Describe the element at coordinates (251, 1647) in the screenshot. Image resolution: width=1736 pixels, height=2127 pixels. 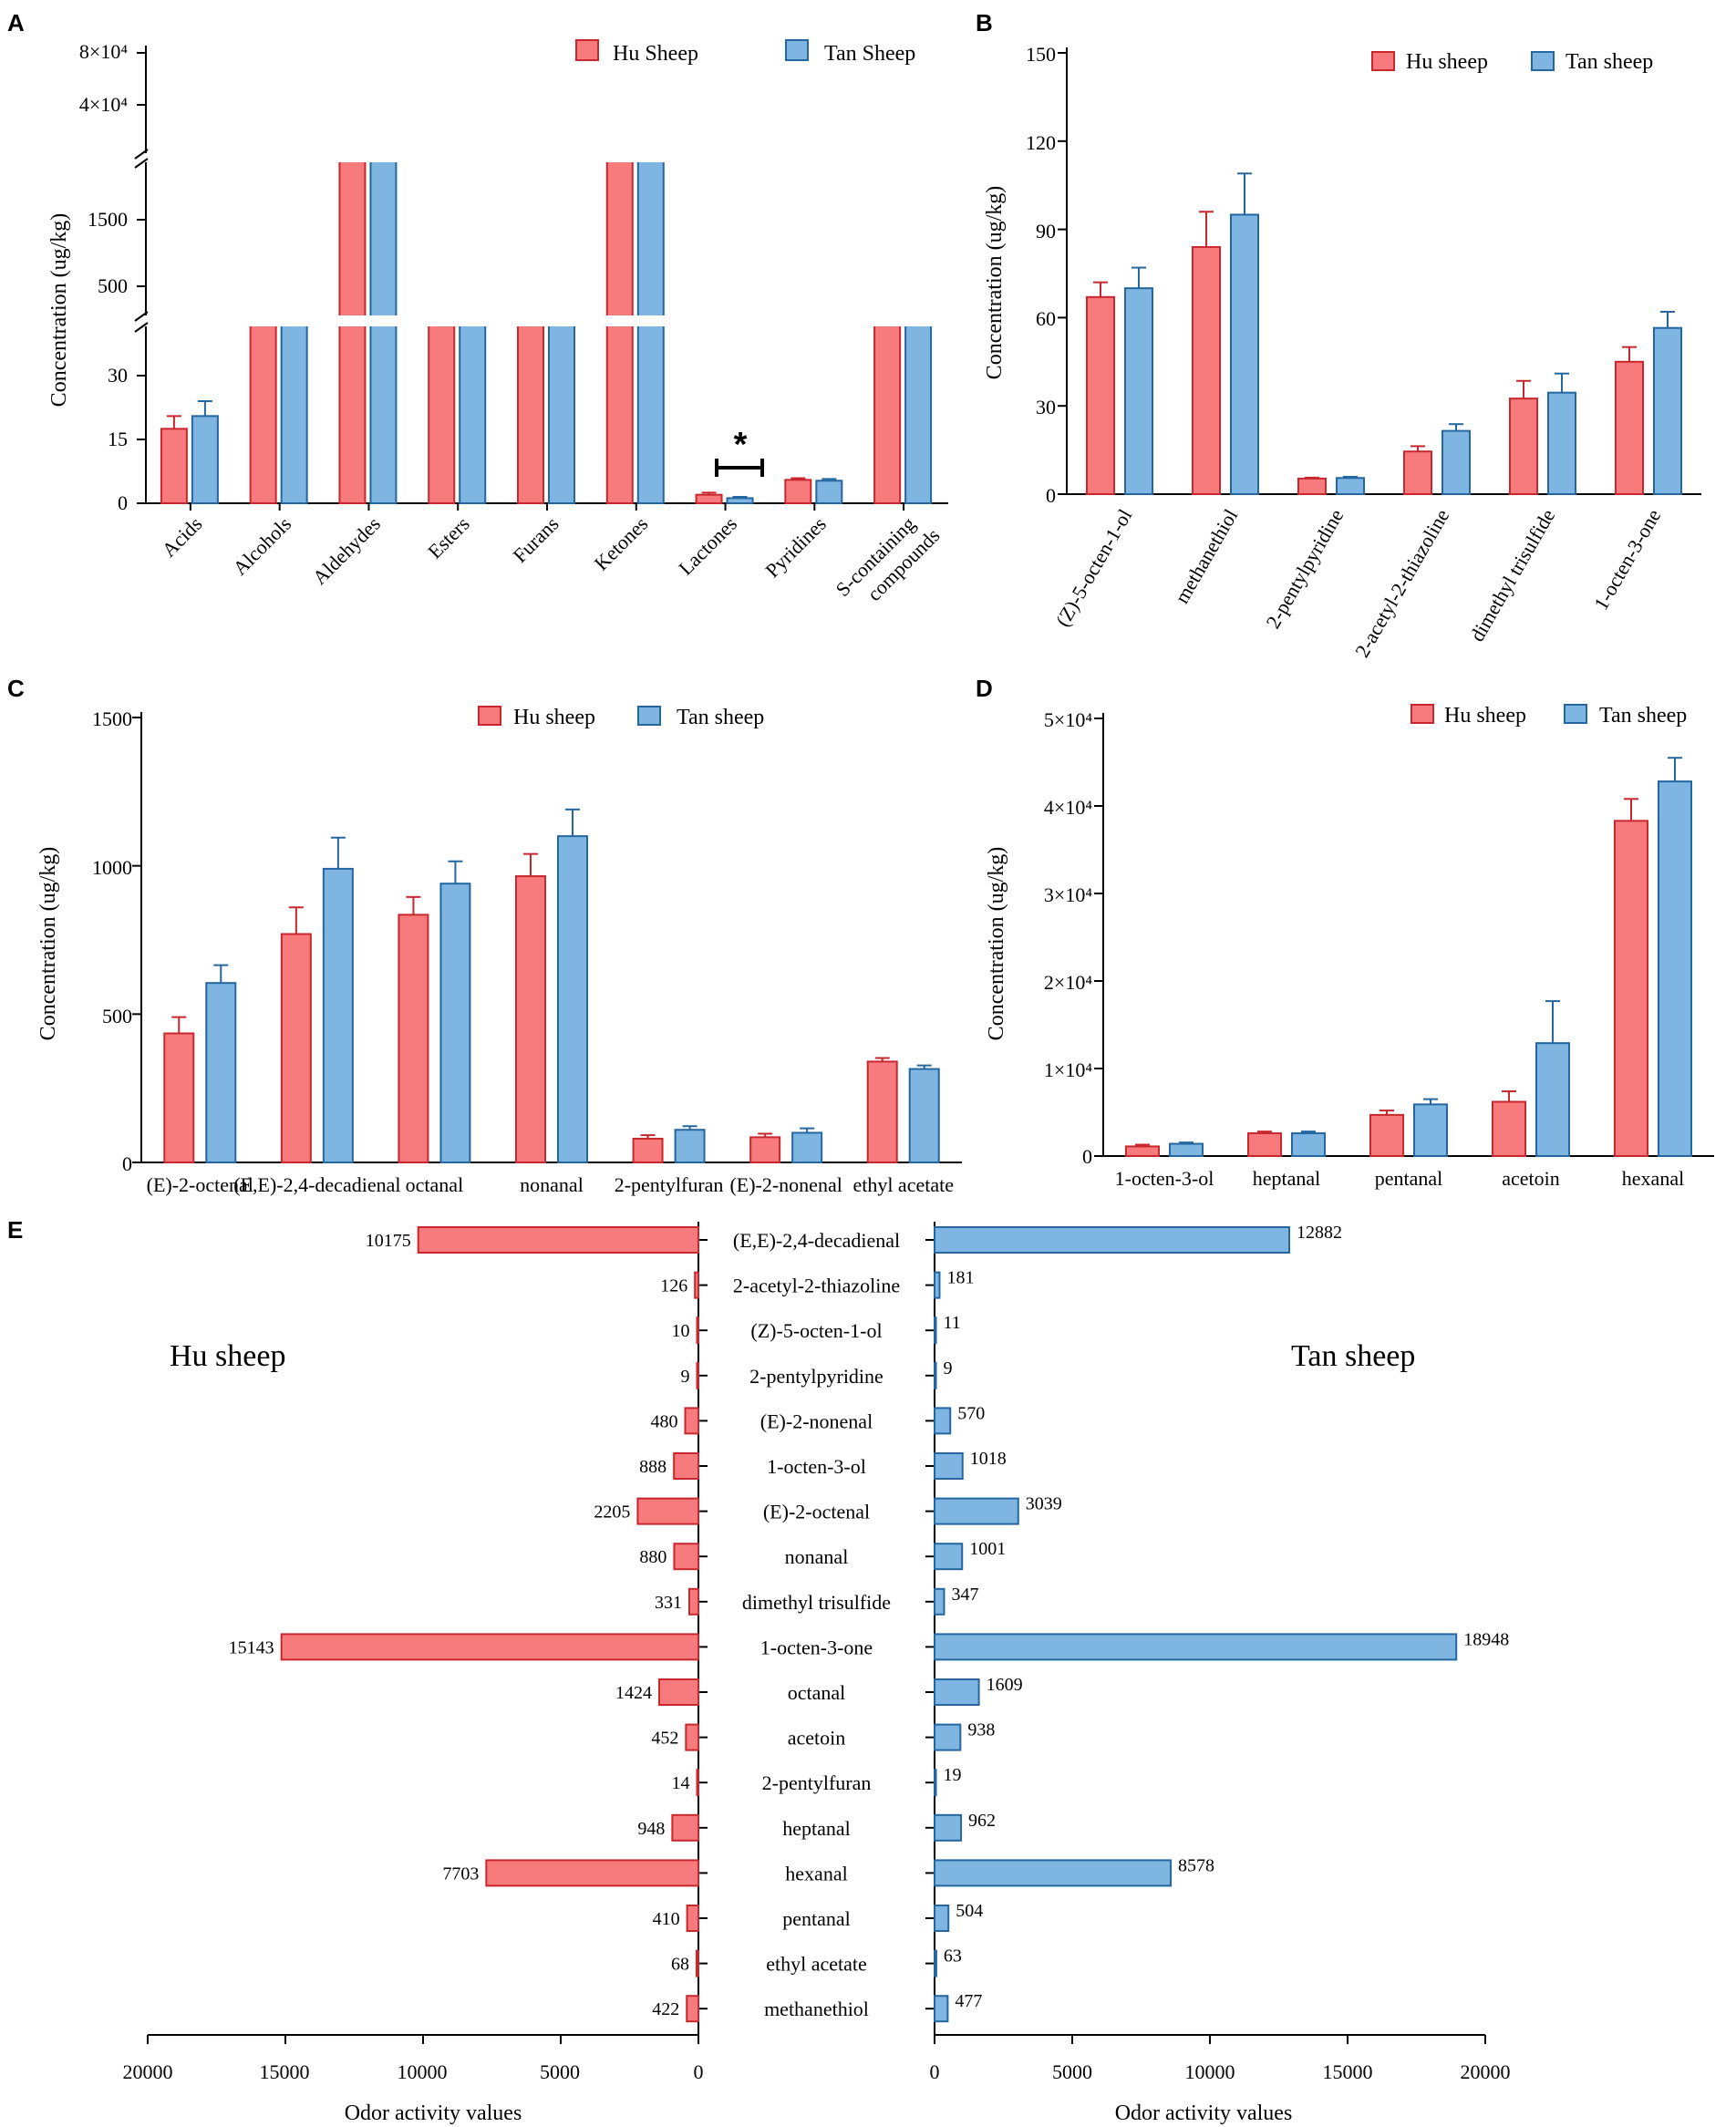
I see `e-value-label-hu: 15143` at that location.